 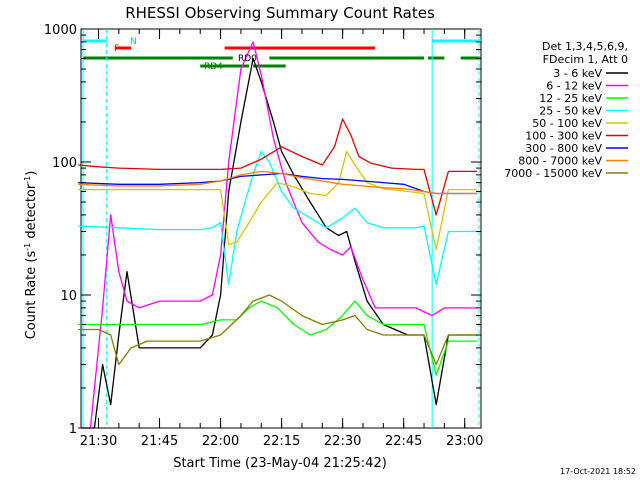 I want to click on flag-label-rd4: RD4, so click(x=213, y=67).